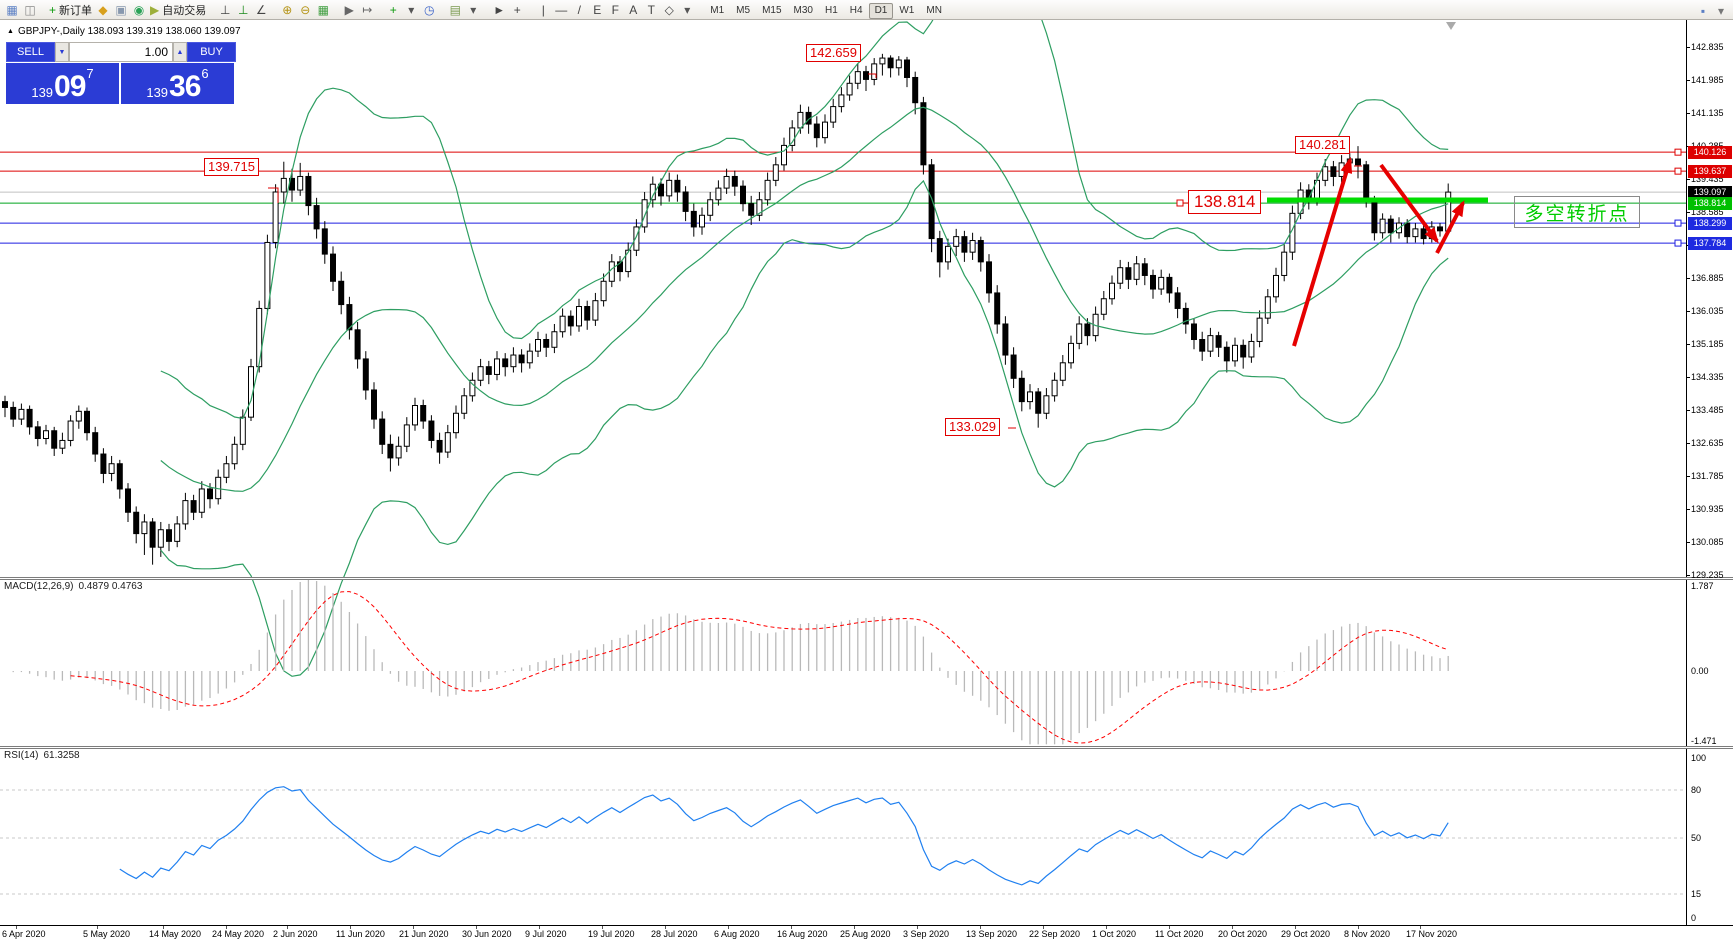 The image size is (1733, 942). I want to click on price-annotation-label: 140.281, so click(1322, 145).